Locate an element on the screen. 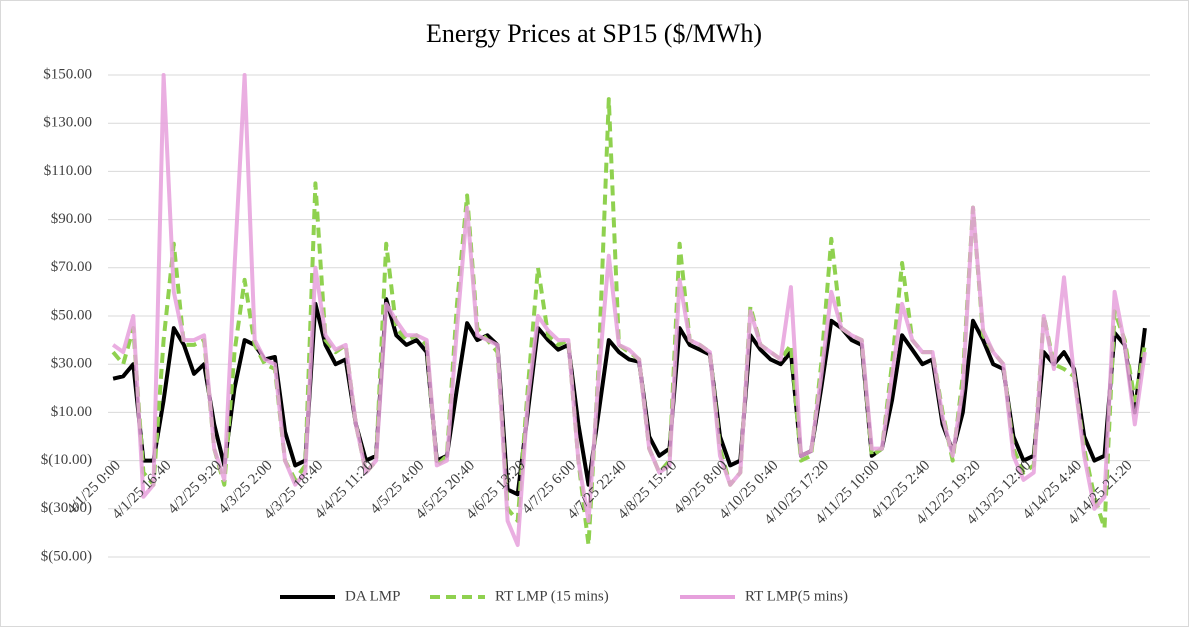  y-tick-label: $150.00 is located at coordinates (67, 74).